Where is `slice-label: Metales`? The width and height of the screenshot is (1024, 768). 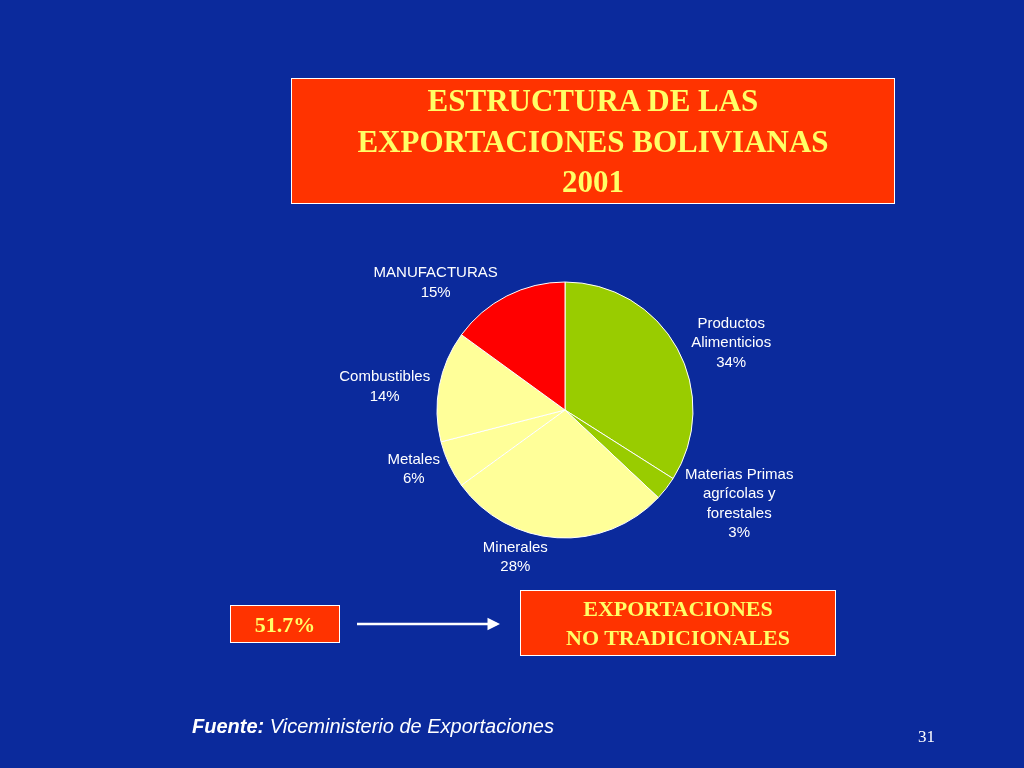 slice-label: Metales is located at coordinates (414, 458).